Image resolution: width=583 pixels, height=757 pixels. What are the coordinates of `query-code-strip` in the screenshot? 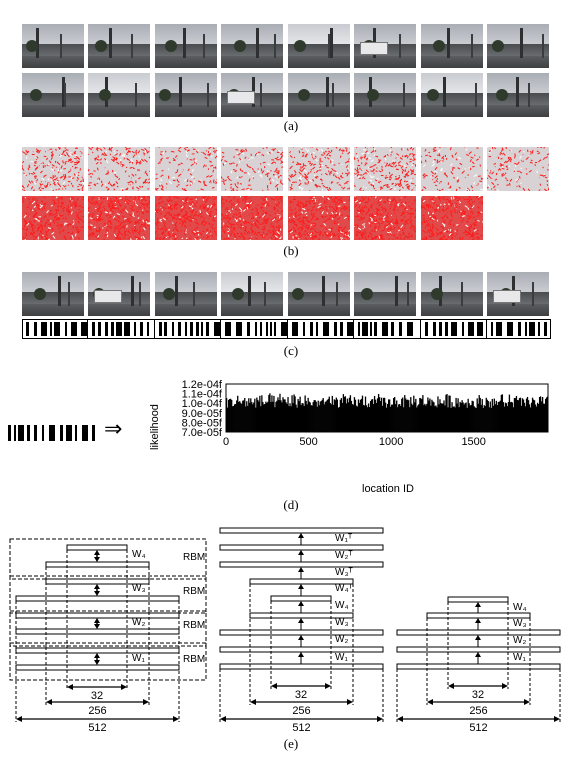 It's located at (54, 432).